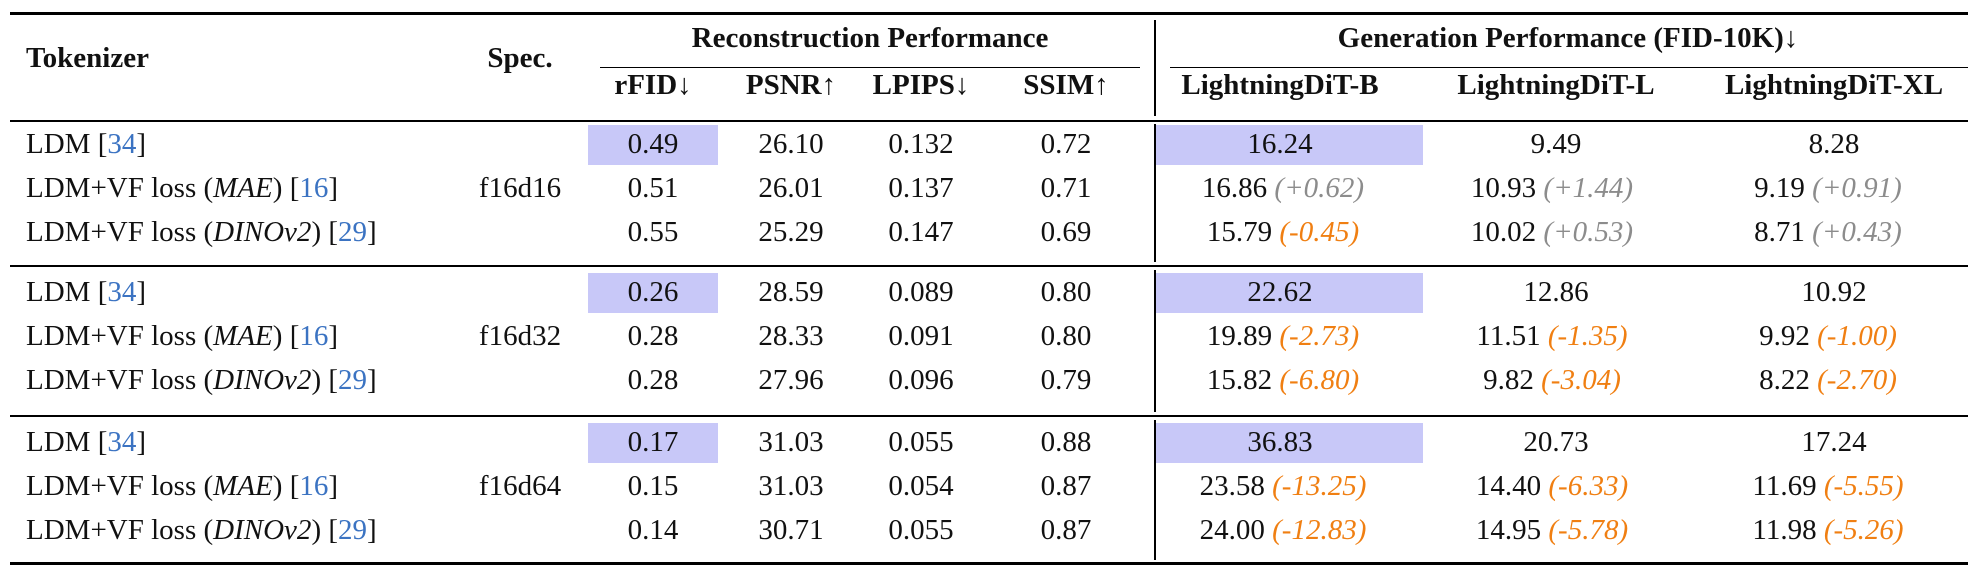 The image size is (1988, 568). Describe the element at coordinates (1555, 292) in the screenshot. I see `cell-ldit-l: 12.86` at that location.